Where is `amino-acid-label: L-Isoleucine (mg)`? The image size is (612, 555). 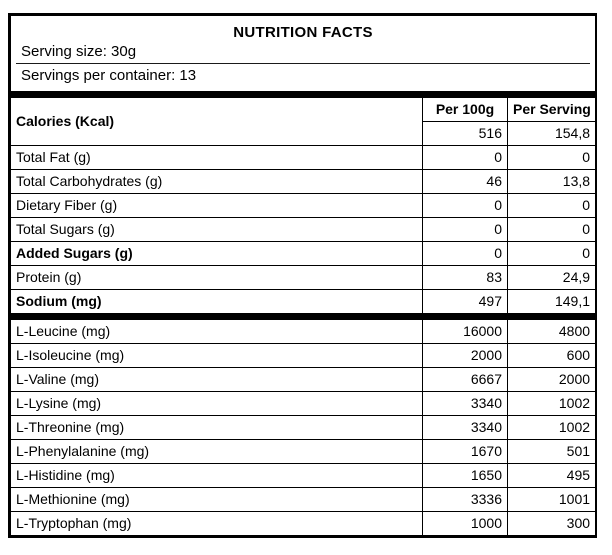
amino-acid-label: L-Isoleucine (mg) is located at coordinates (216, 355).